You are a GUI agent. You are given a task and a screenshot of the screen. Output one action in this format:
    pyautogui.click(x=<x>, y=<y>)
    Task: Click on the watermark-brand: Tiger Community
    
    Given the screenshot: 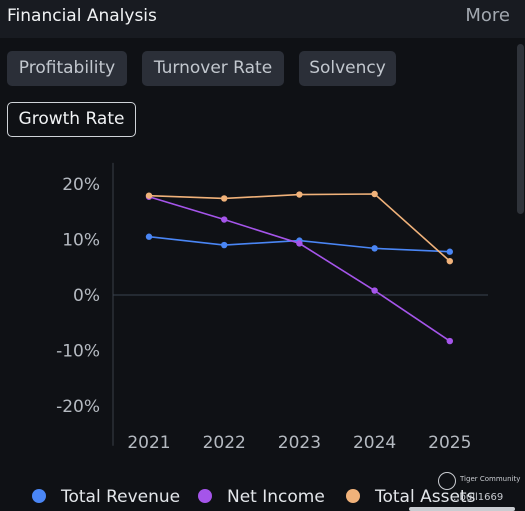 What is the action you would take?
    pyautogui.click(x=490, y=479)
    